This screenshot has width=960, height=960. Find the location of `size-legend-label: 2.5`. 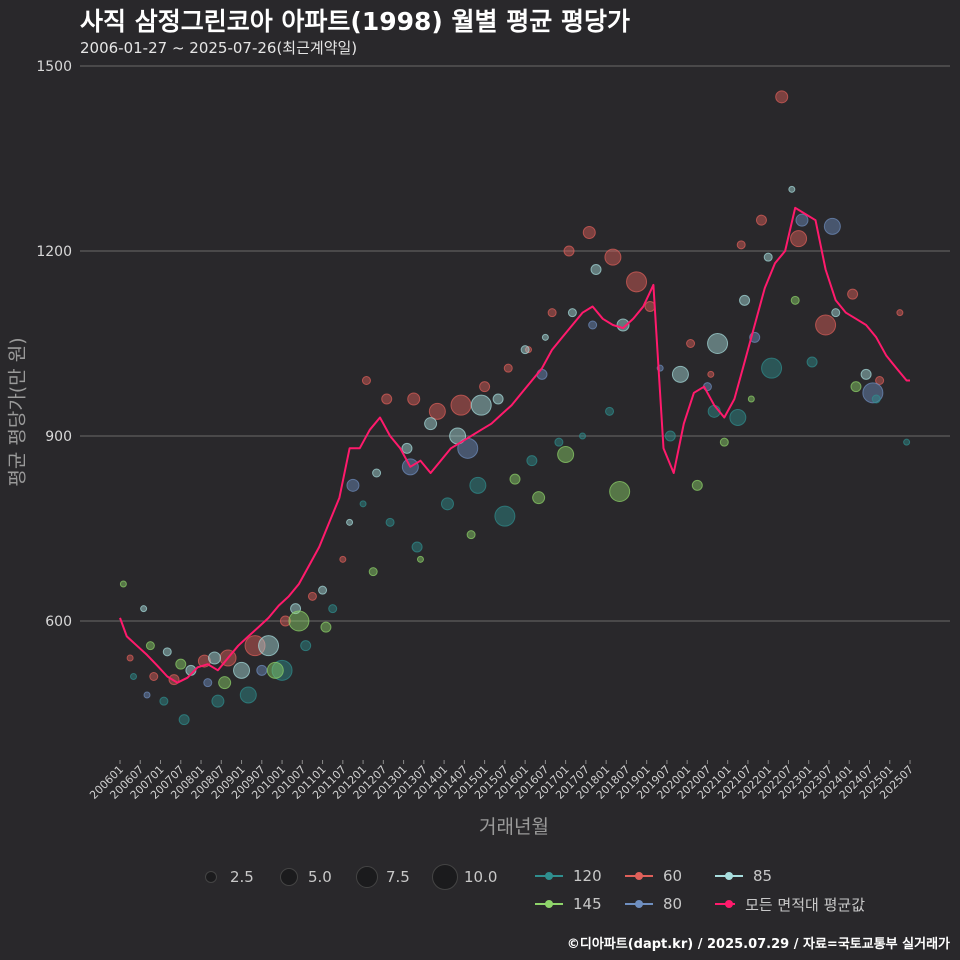

size-legend-label: 2.5 is located at coordinates (242, 877).